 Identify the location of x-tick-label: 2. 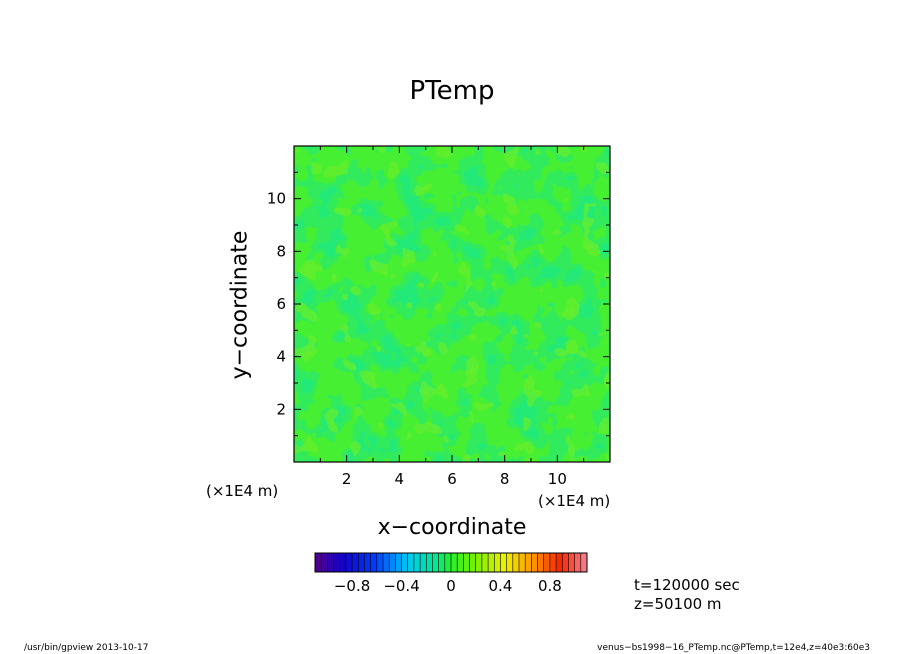
(347, 479).